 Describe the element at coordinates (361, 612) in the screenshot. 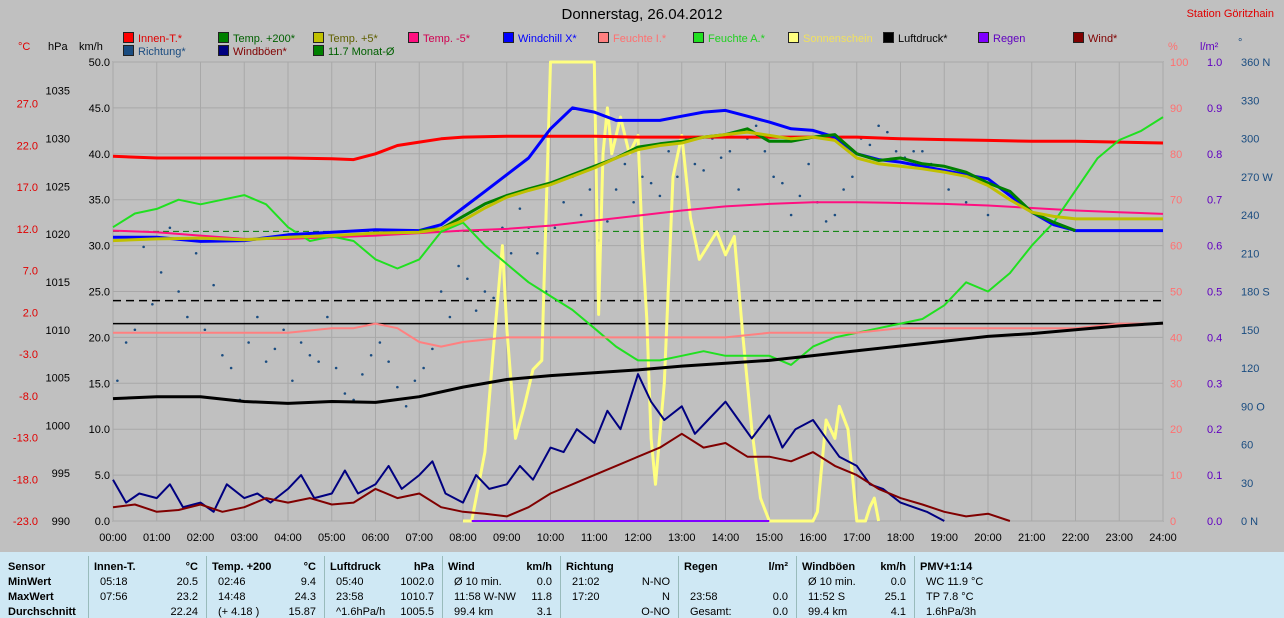

I see `stat-label: ^1.6hPa/h` at that location.